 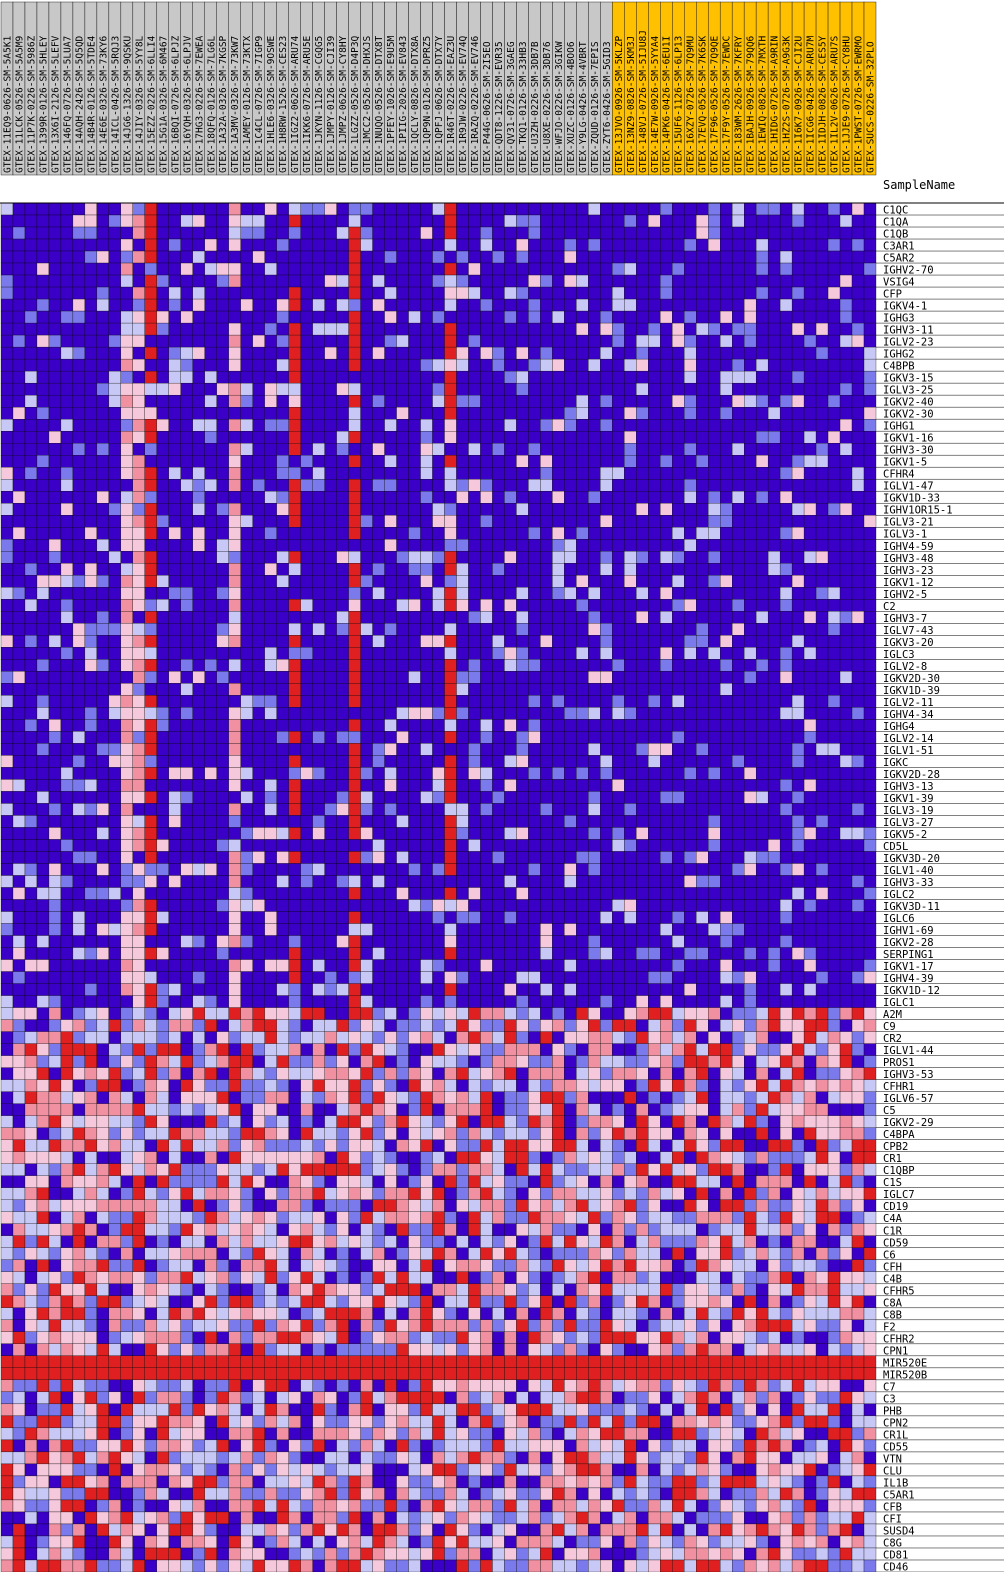 I want to click on column-label: GTEX-17HG3-0226-SM-7EWEA, so click(x=199, y=104).